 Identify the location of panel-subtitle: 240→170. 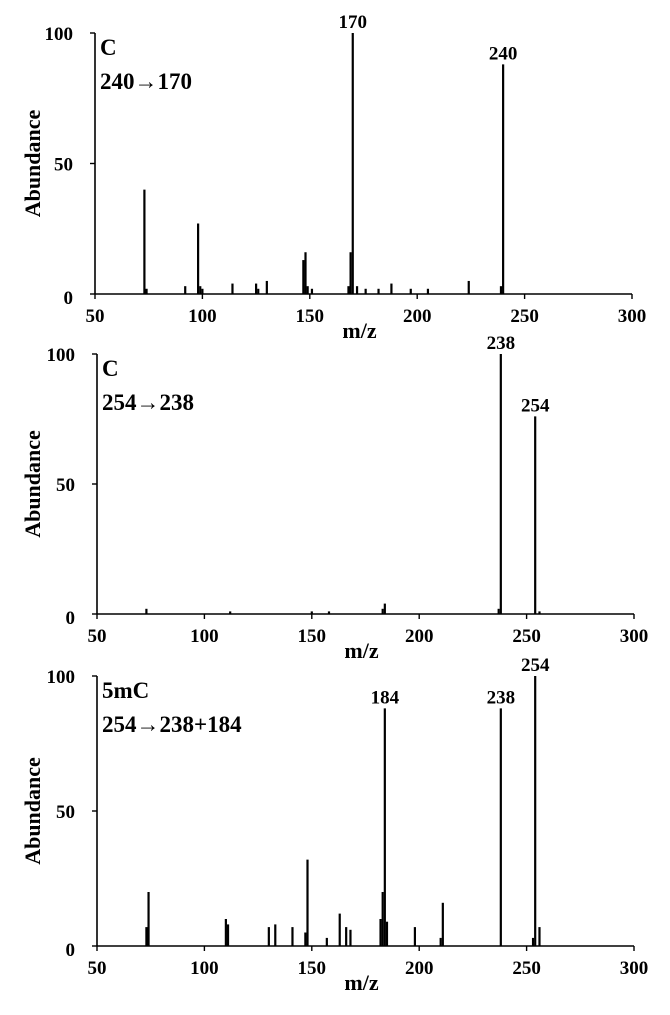
(146, 81).